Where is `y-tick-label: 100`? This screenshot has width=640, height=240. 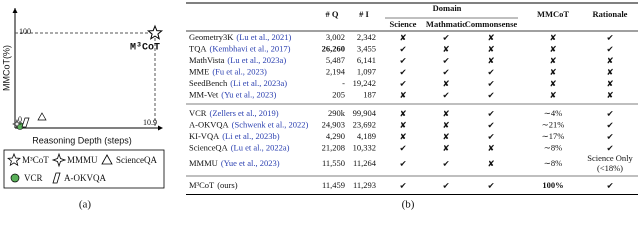 y-tick-label: 100 is located at coordinates (25, 31).